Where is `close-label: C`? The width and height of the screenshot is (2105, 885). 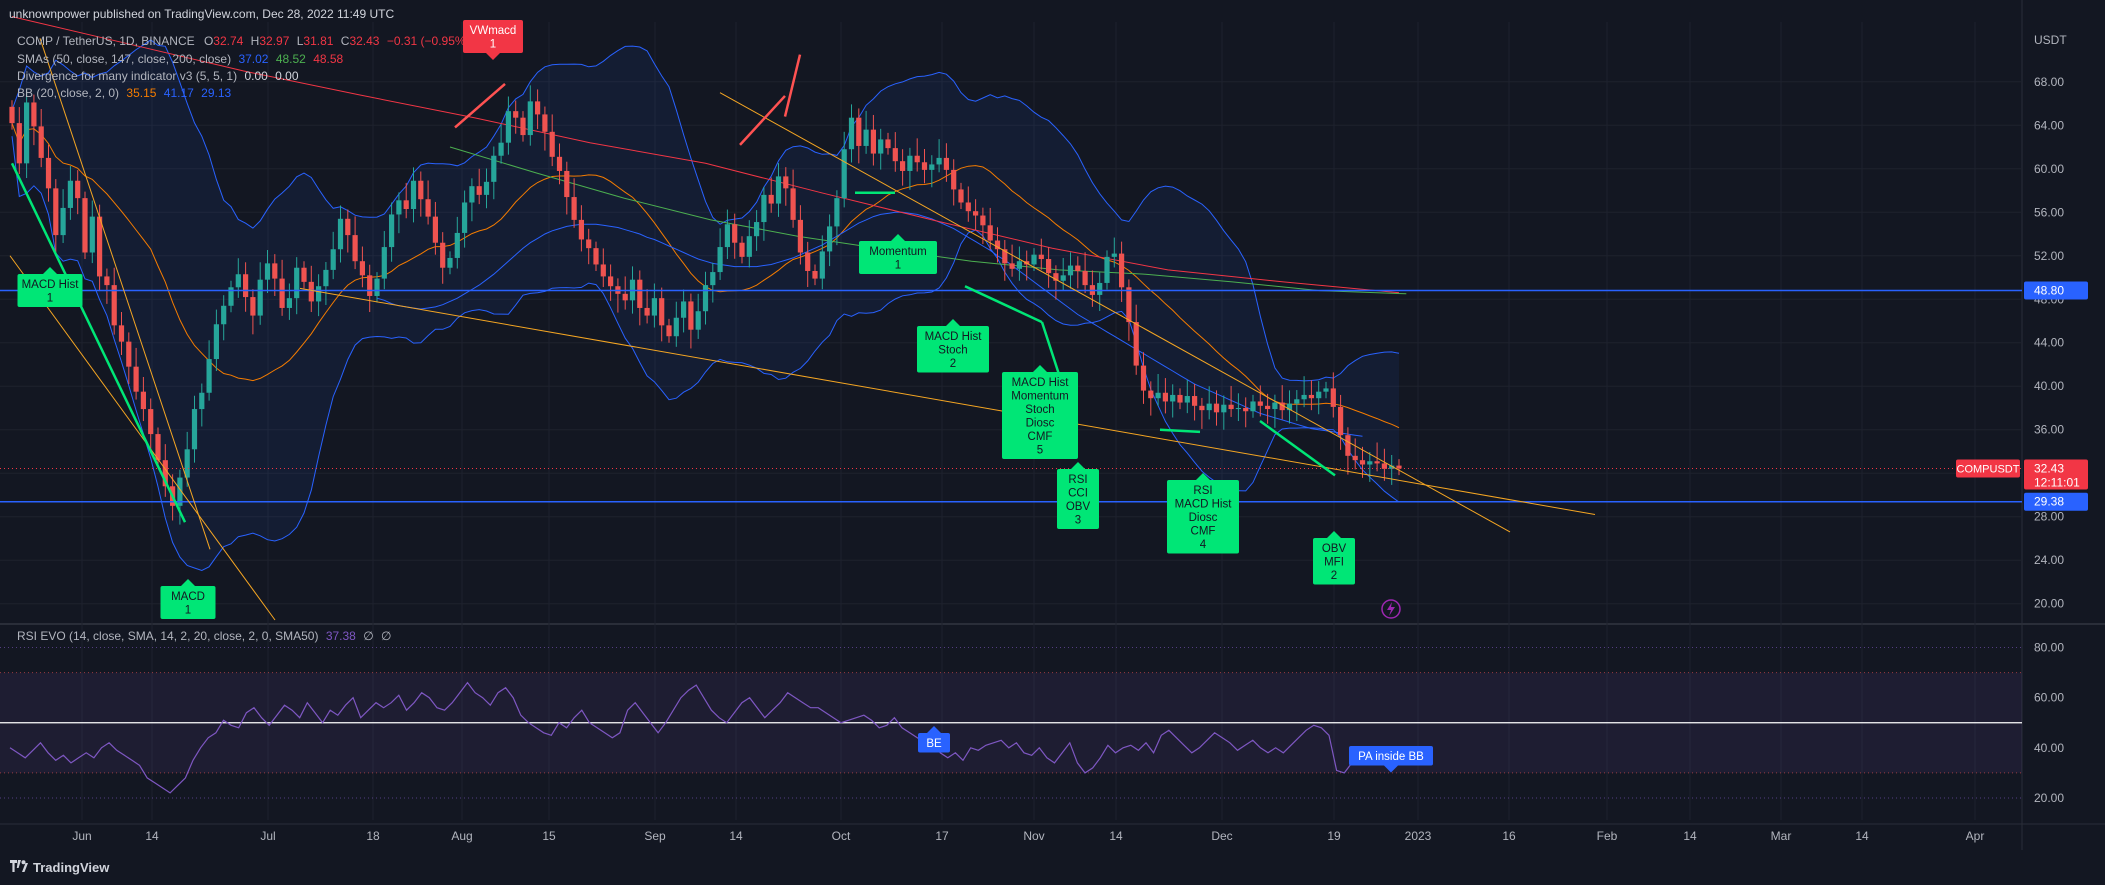 close-label: C is located at coordinates (345, 41).